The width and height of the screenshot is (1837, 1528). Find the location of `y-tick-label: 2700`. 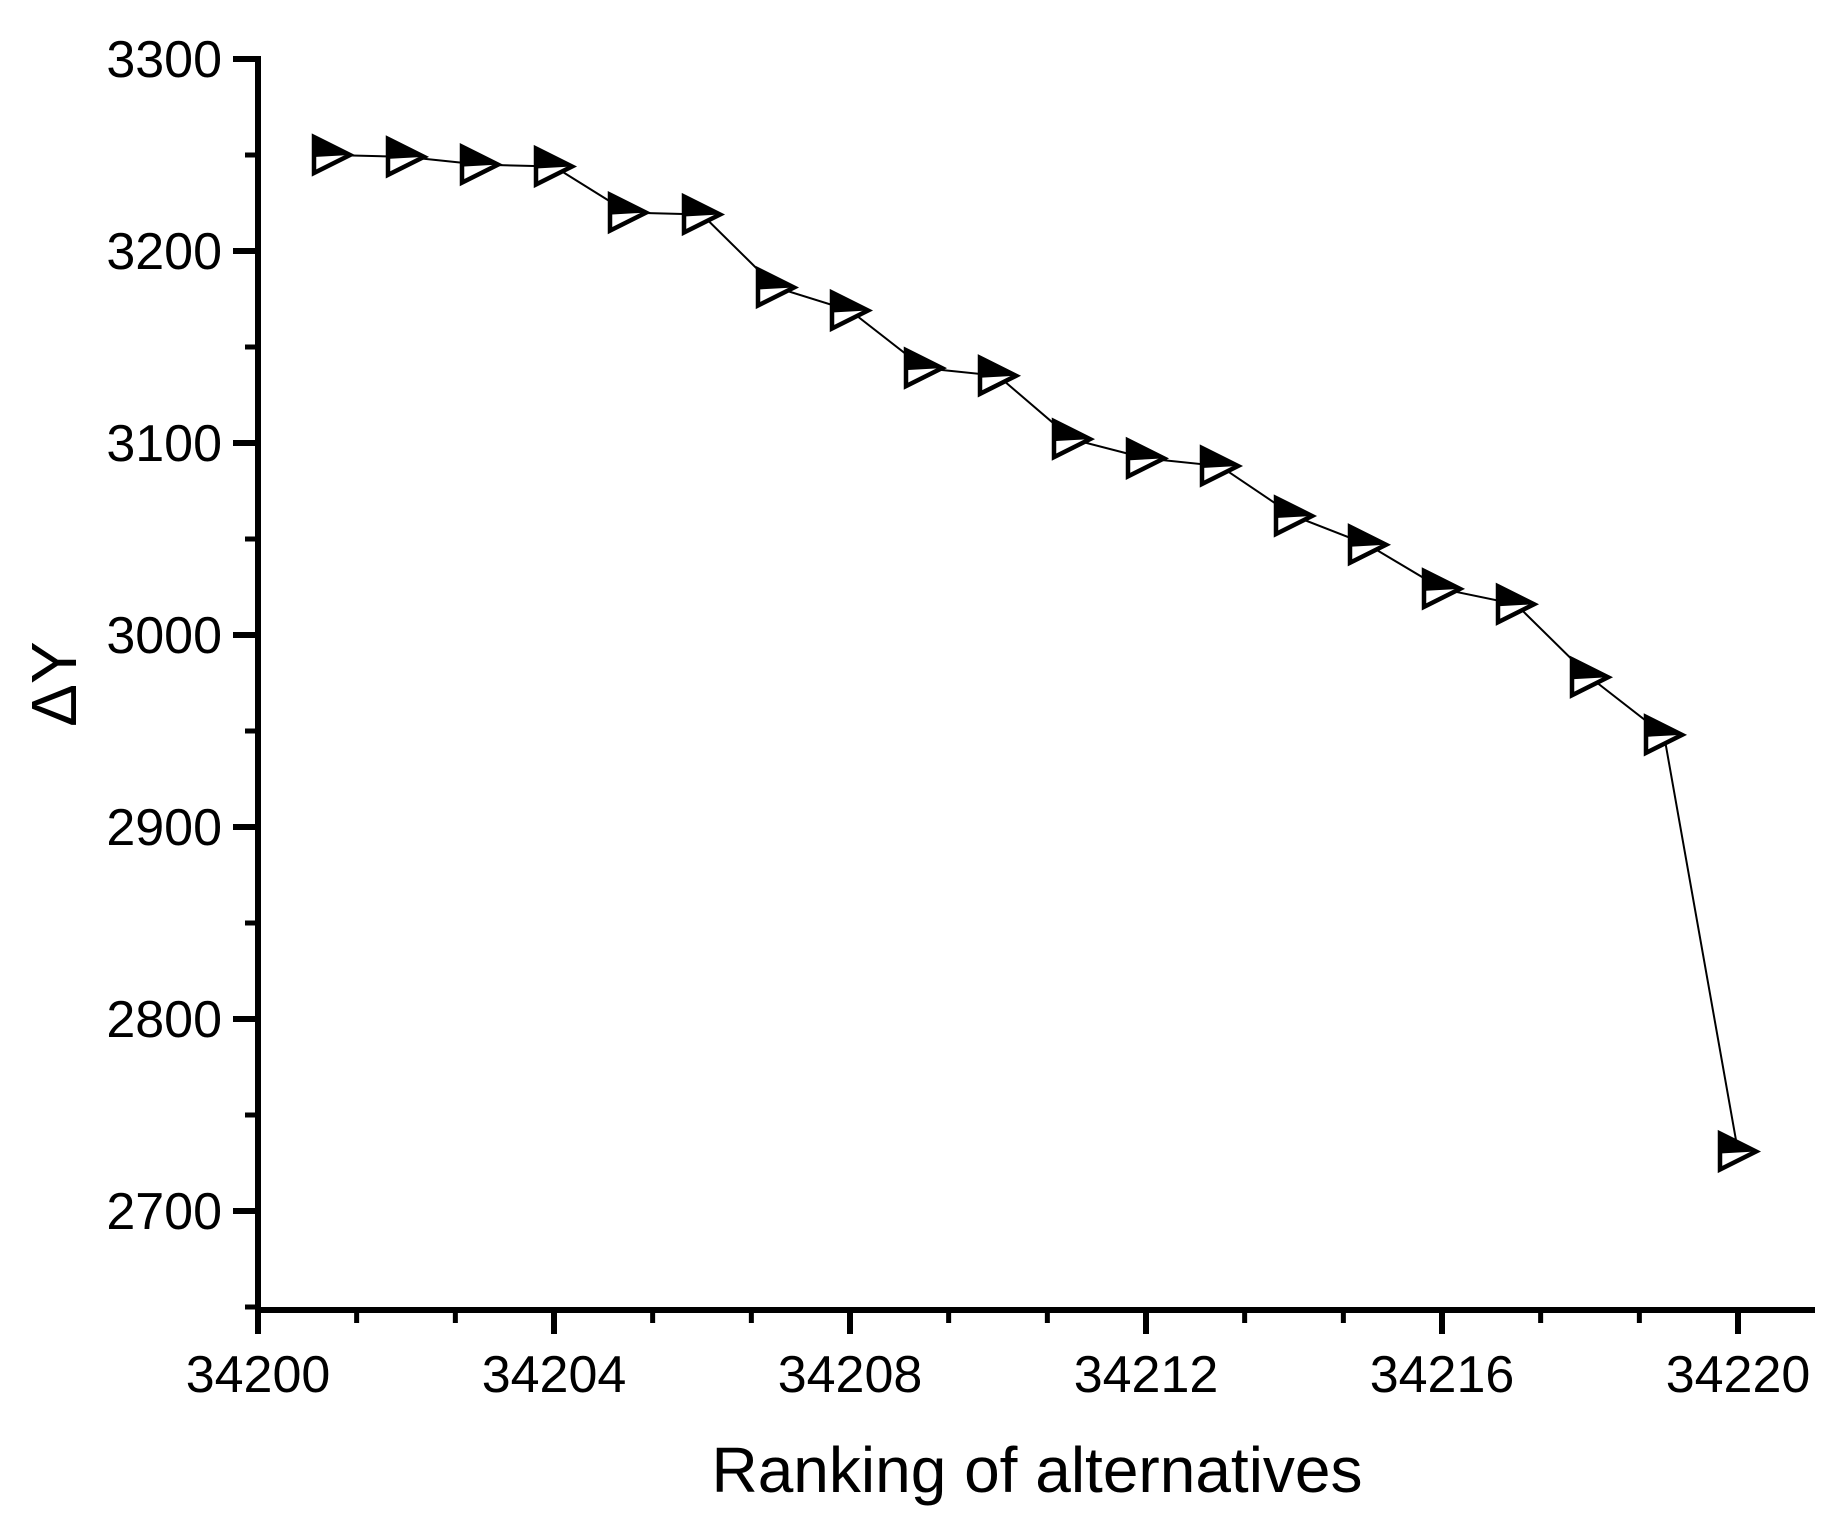

y-tick-label: 2700 is located at coordinates (164, 1212).